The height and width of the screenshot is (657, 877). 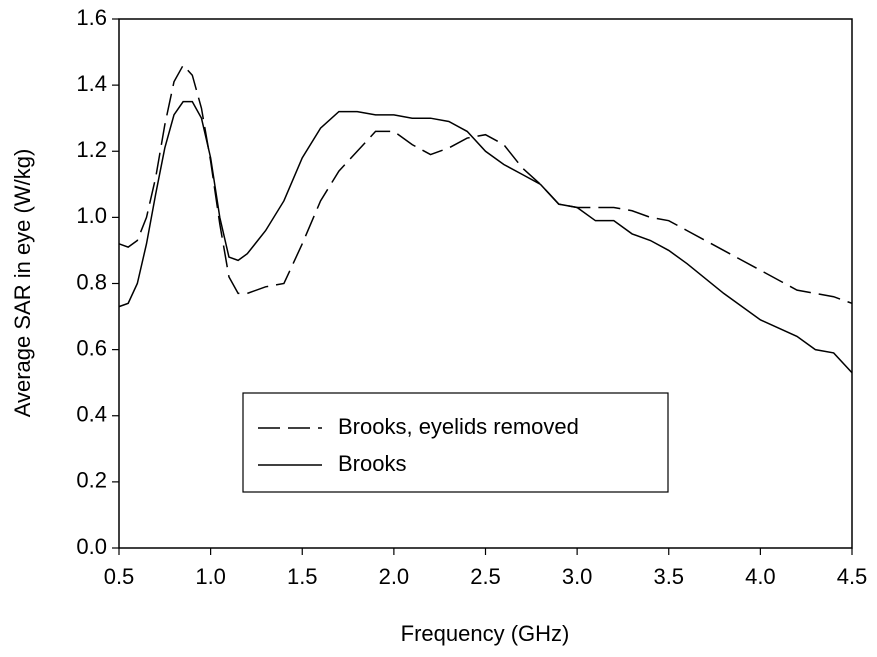 What do you see at coordinates (455, 442) in the screenshot?
I see `legend-box` at bounding box center [455, 442].